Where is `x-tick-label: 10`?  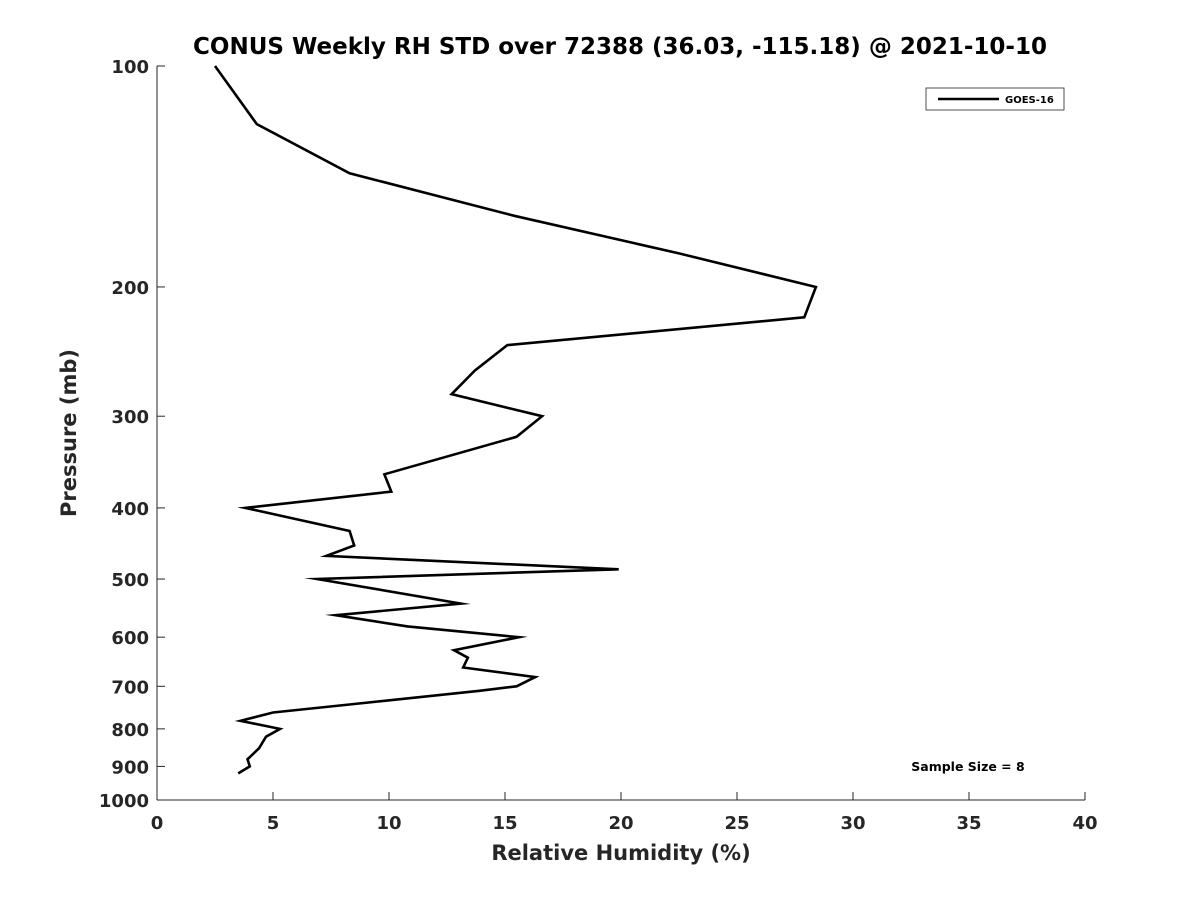
x-tick-label: 10 is located at coordinates (388, 823).